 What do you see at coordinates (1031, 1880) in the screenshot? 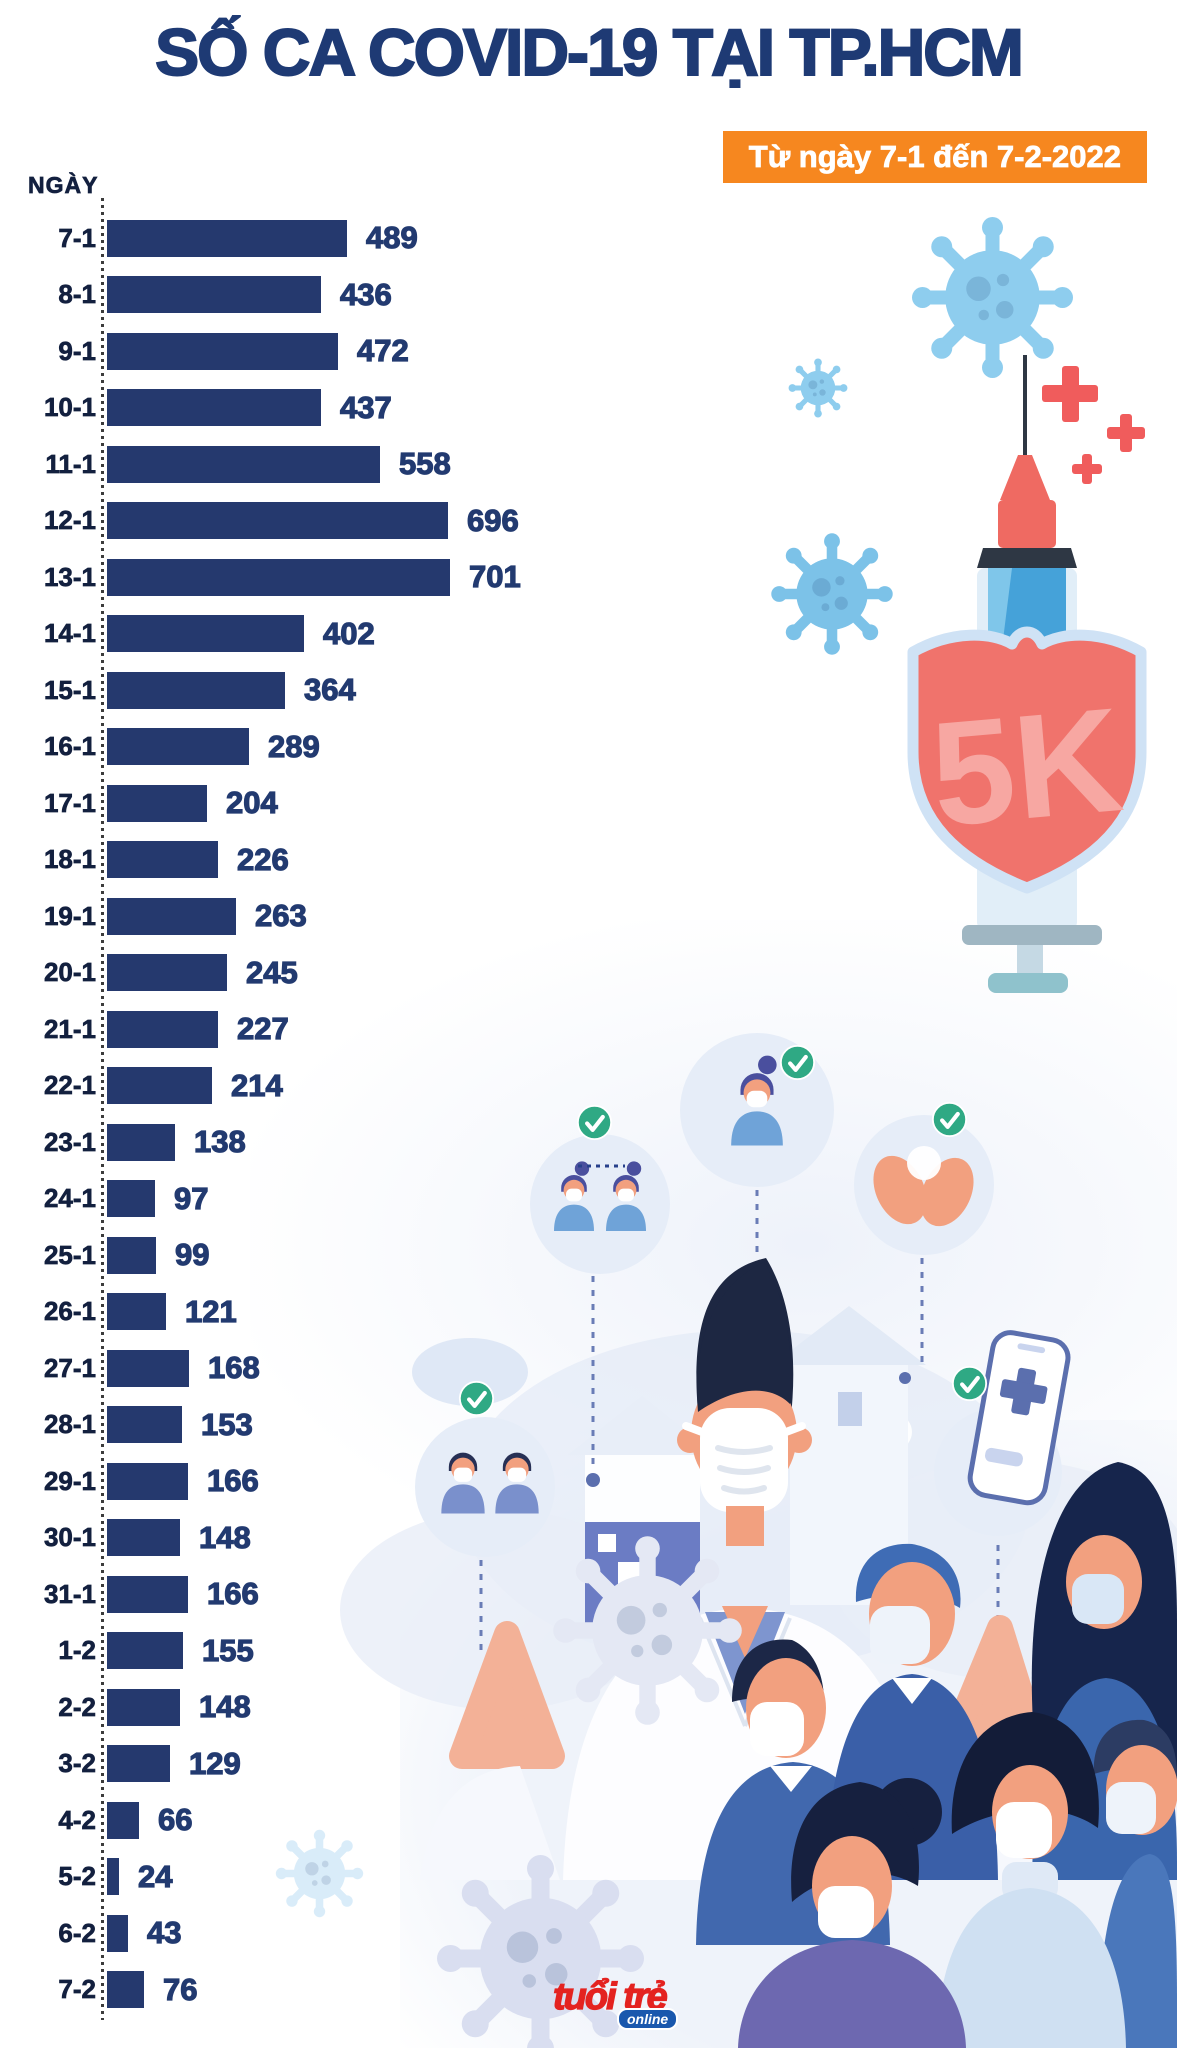
I see `person-front-right` at bounding box center [1031, 1880].